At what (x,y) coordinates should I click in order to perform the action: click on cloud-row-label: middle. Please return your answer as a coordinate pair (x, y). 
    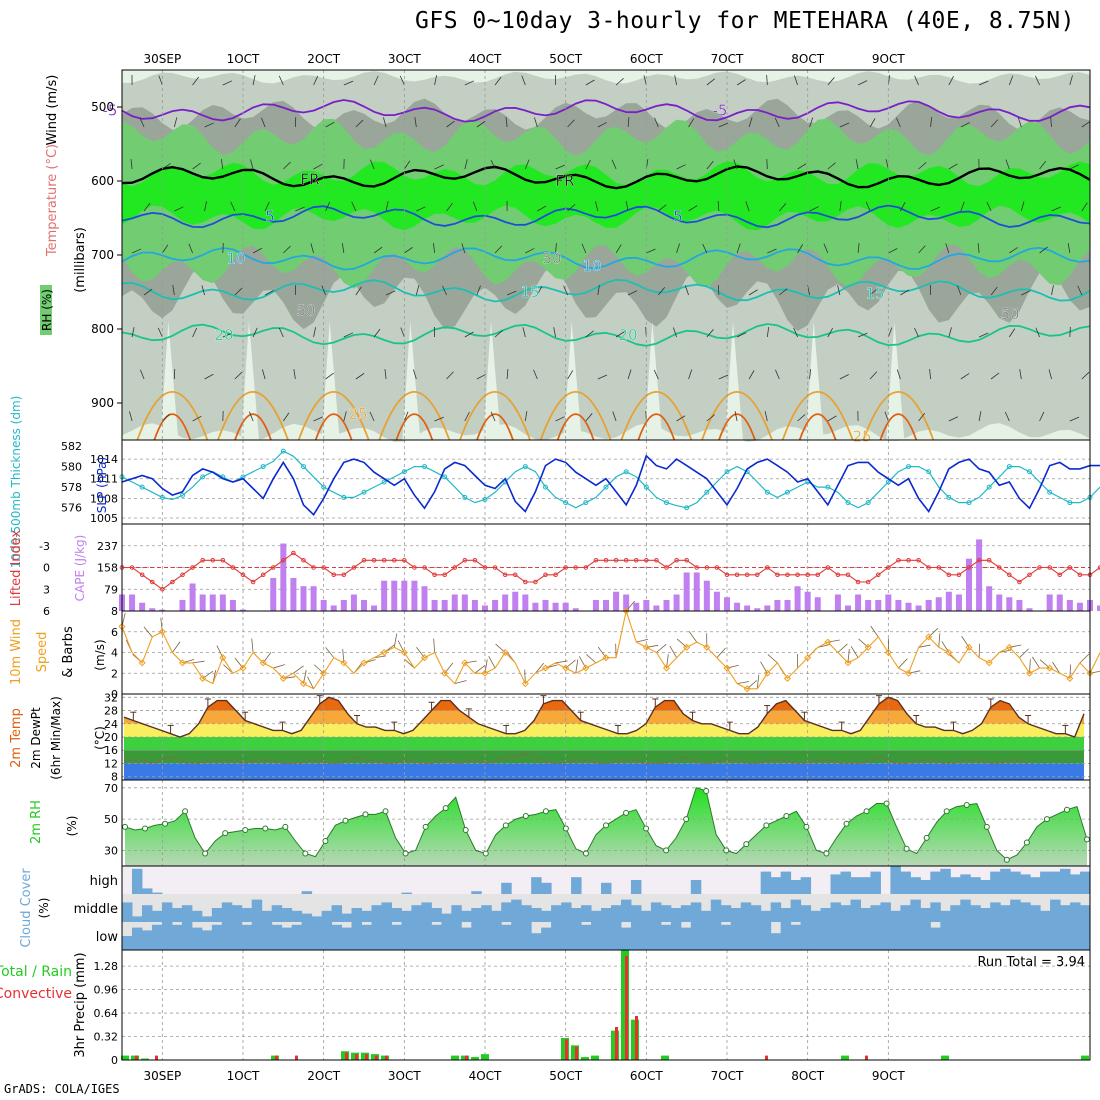
    Looking at the image, I should click on (96, 909).